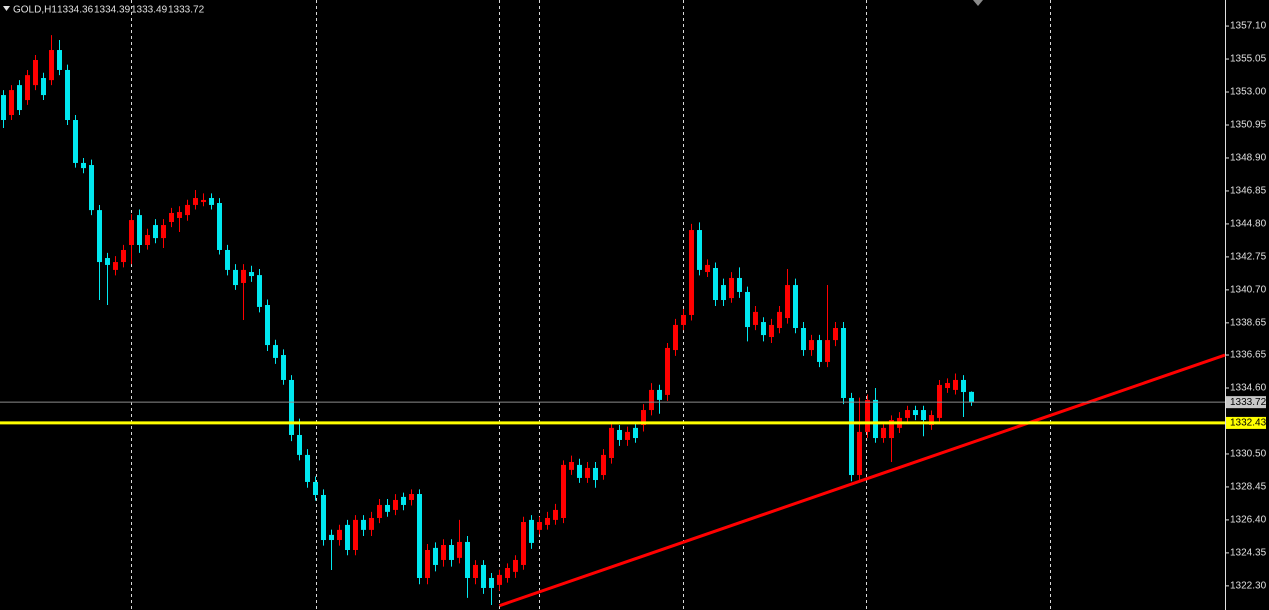  Describe the element at coordinates (75, 10) in the screenshot. I see `header-open: 1334.36` at that location.